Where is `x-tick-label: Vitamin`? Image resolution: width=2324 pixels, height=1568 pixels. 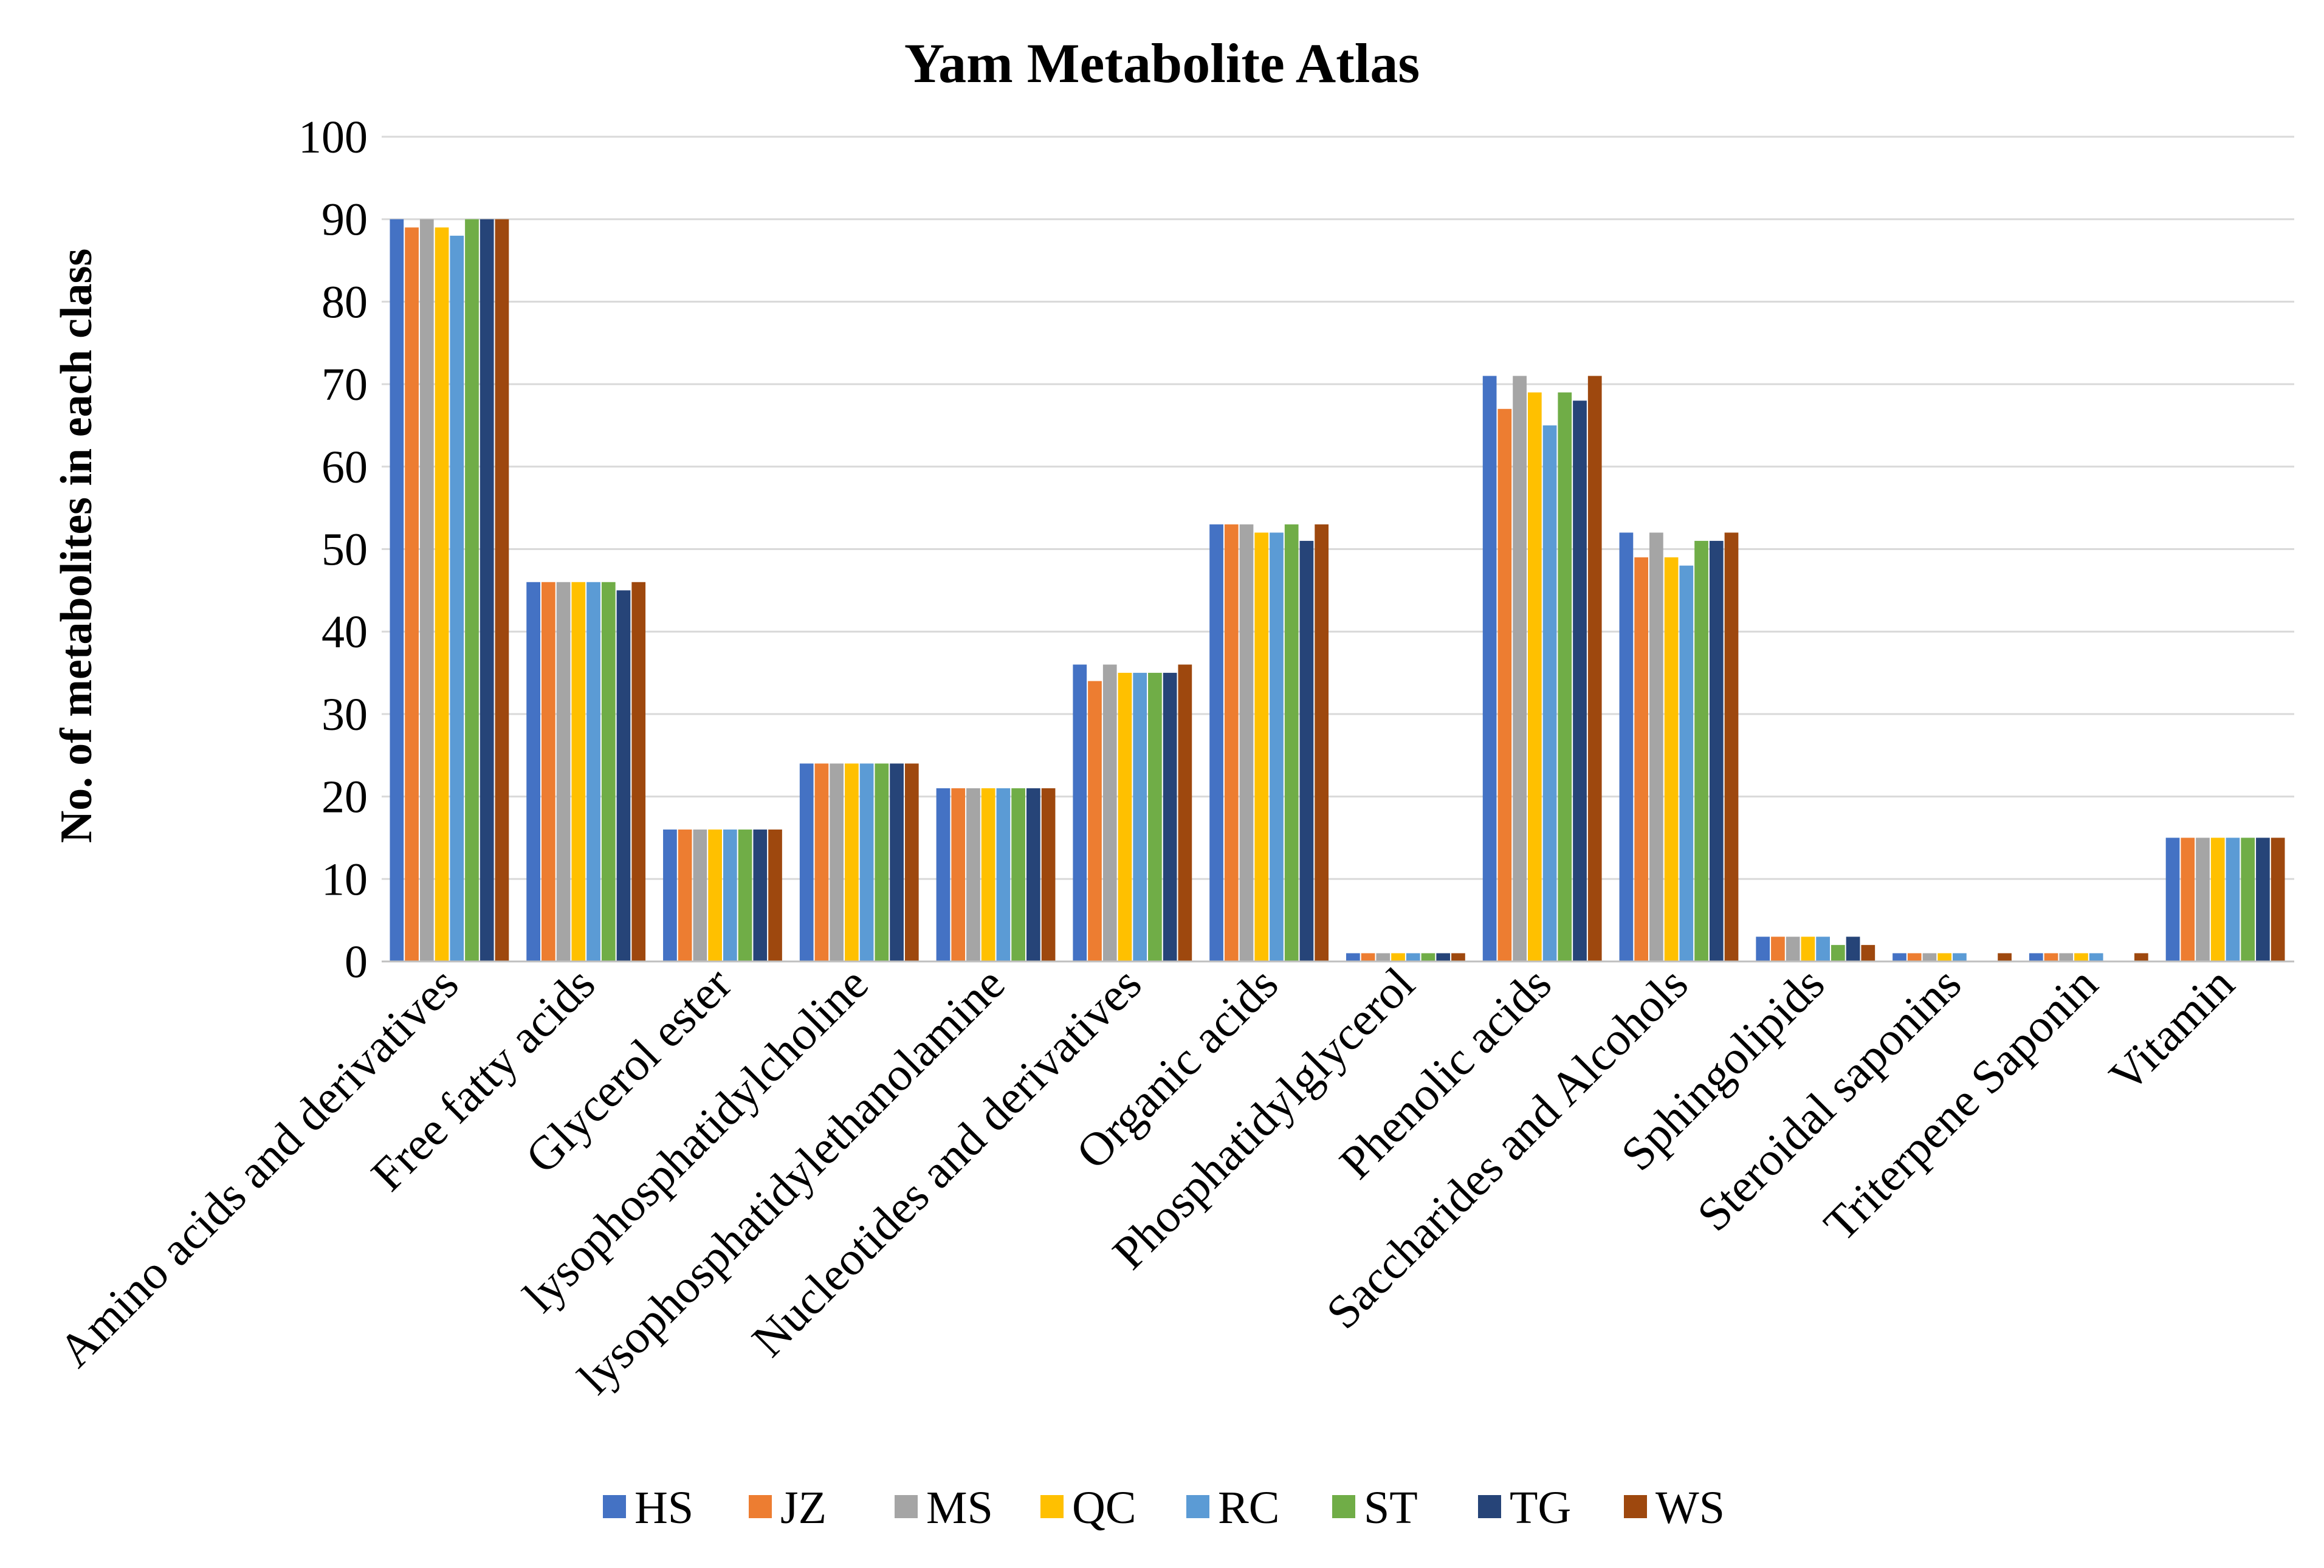
x-tick-label: Vitamin is located at coordinates (2171, 1029).